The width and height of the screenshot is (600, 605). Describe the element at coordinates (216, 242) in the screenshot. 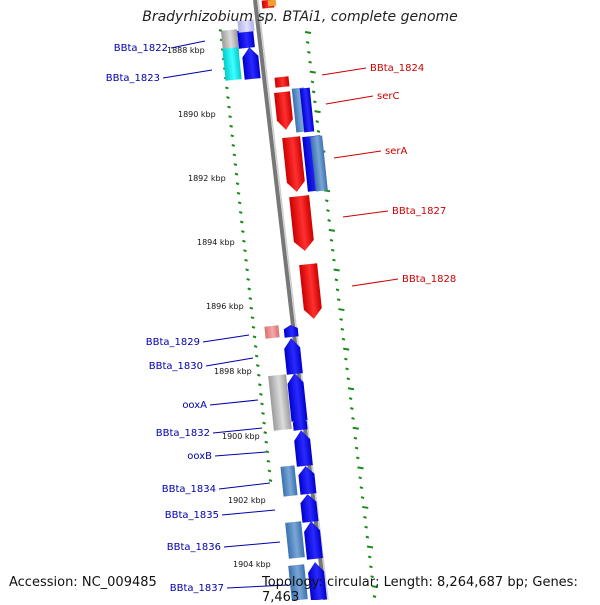

I see `scale-label: 1894 kbp` at that location.